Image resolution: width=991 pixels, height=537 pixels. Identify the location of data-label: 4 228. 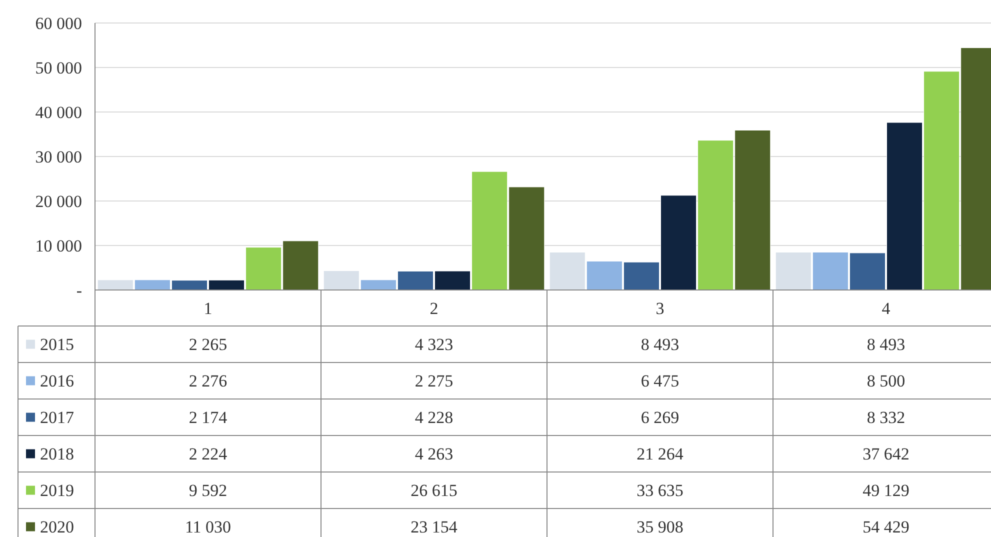
(434, 418).